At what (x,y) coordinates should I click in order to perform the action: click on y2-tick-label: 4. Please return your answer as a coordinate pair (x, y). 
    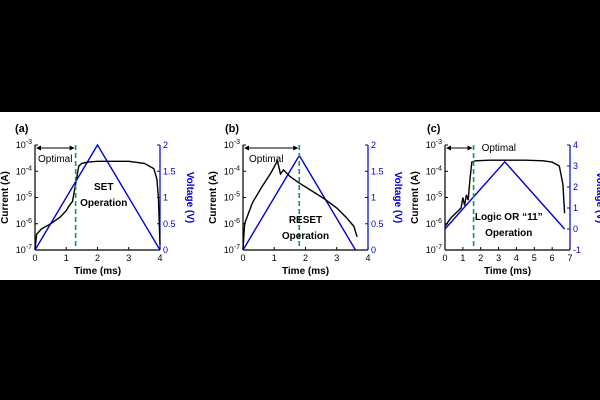
    Looking at the image, I should click on (575, 145).